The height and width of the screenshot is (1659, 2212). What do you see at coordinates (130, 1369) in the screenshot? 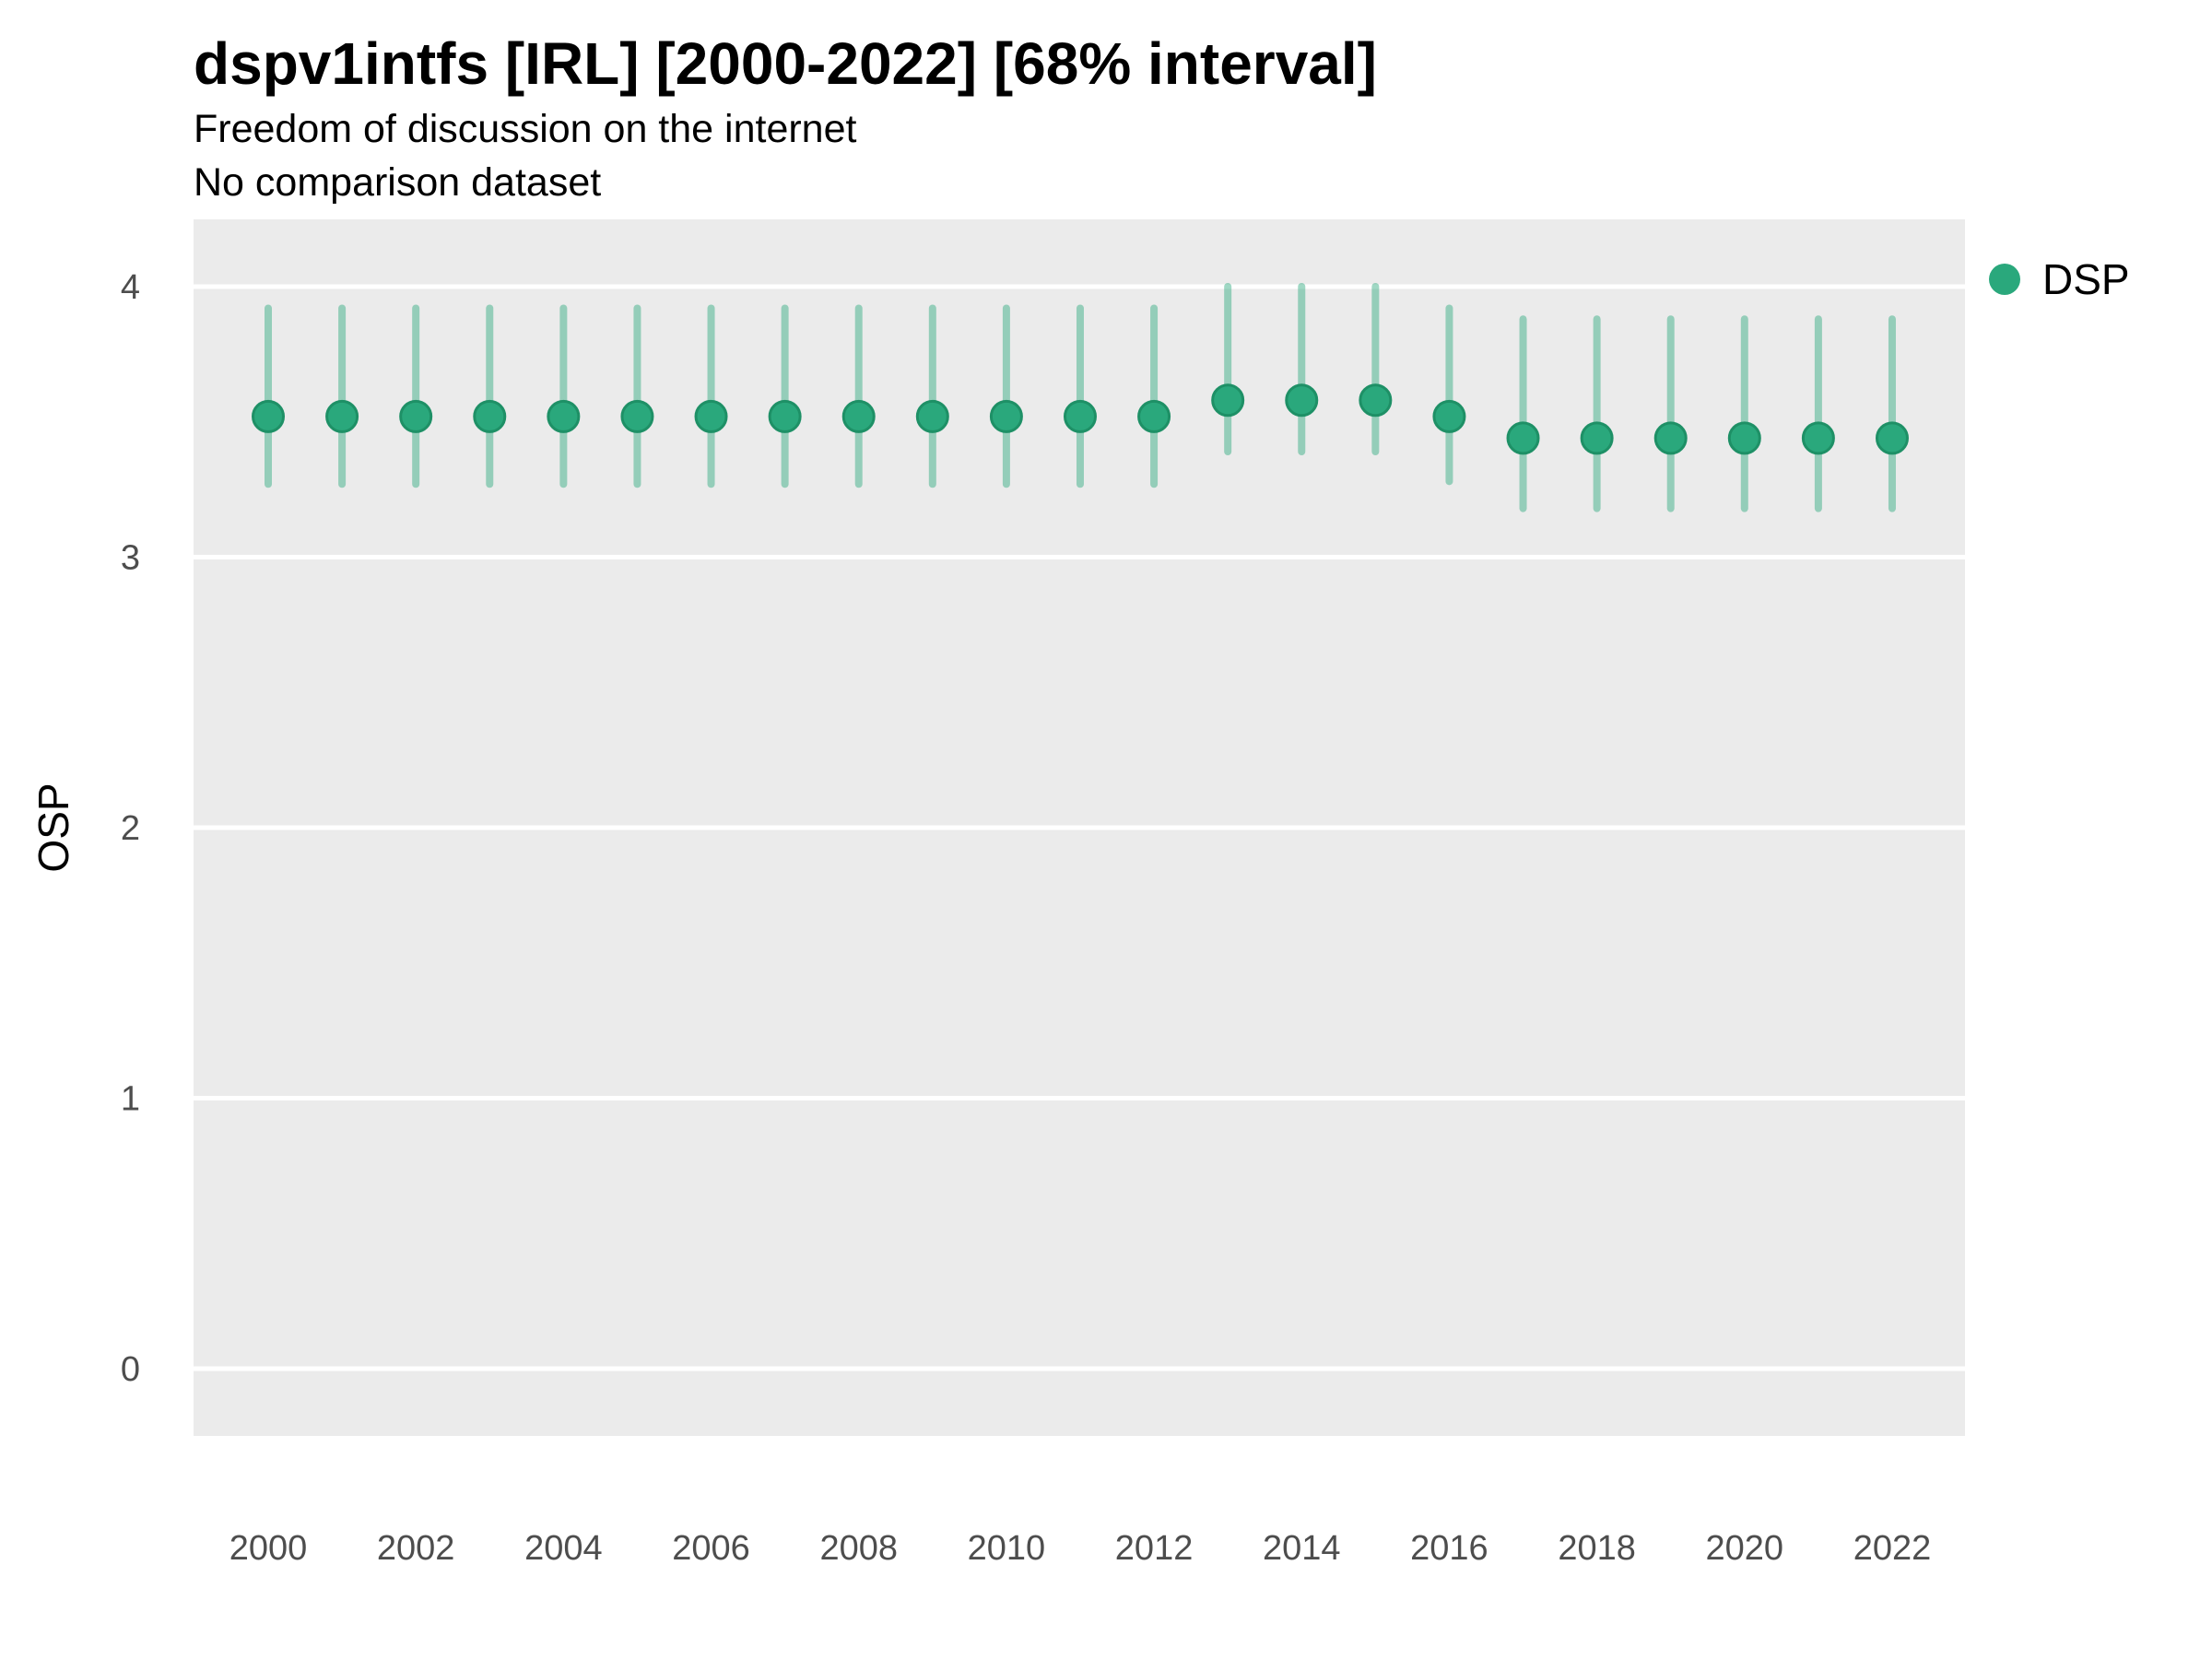
I see `y-tick-label-0: 0` at bounding box center [130, 1369].